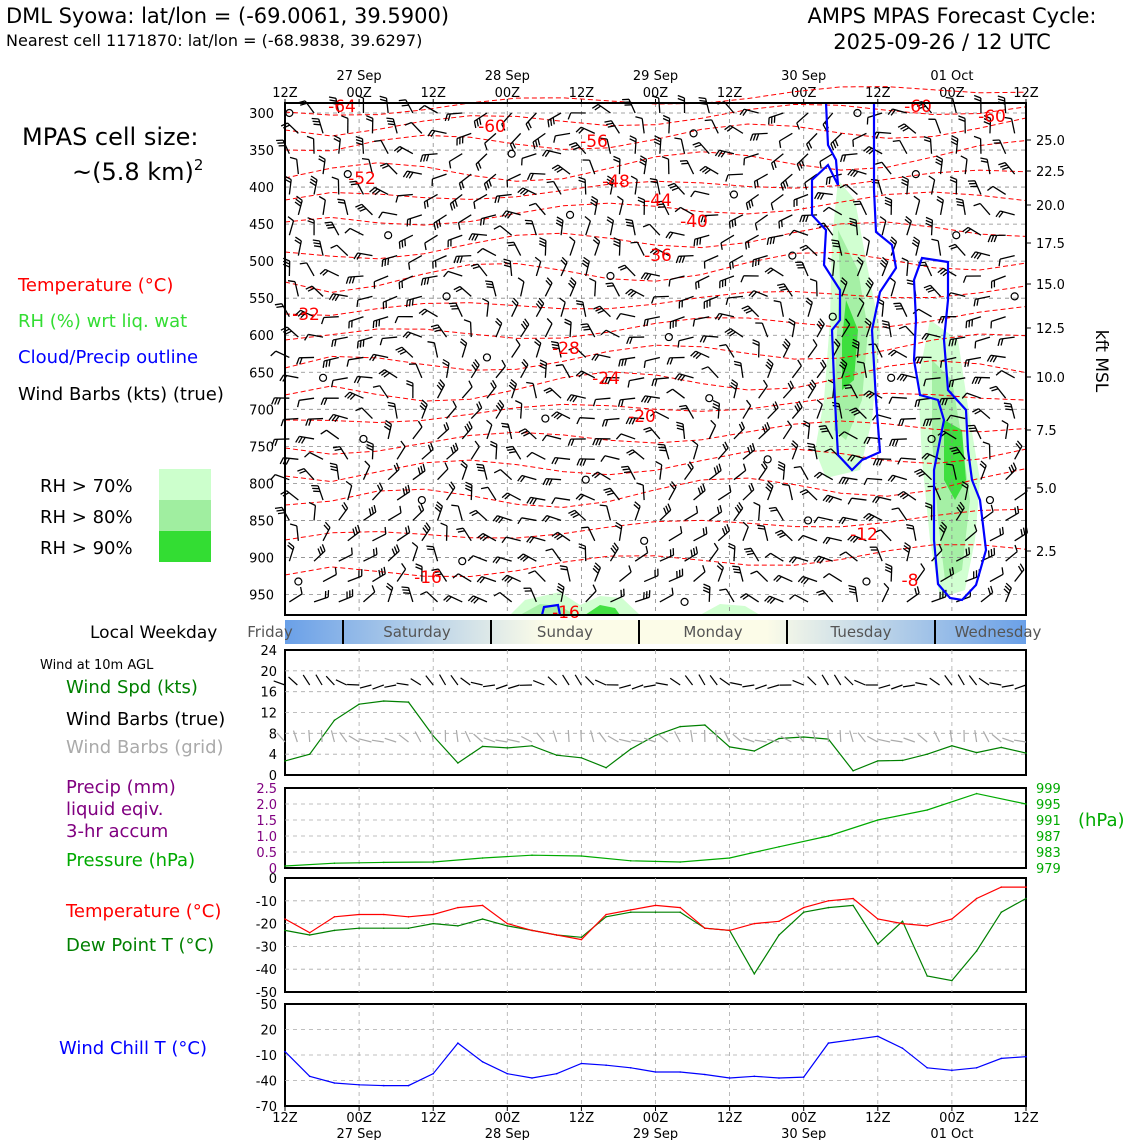 The width and height of the screenshot is (1140, 1140). Describe the element at coordinates (492, 127) in the screenshot. I see `temperature-contour-label: -60` at that location.